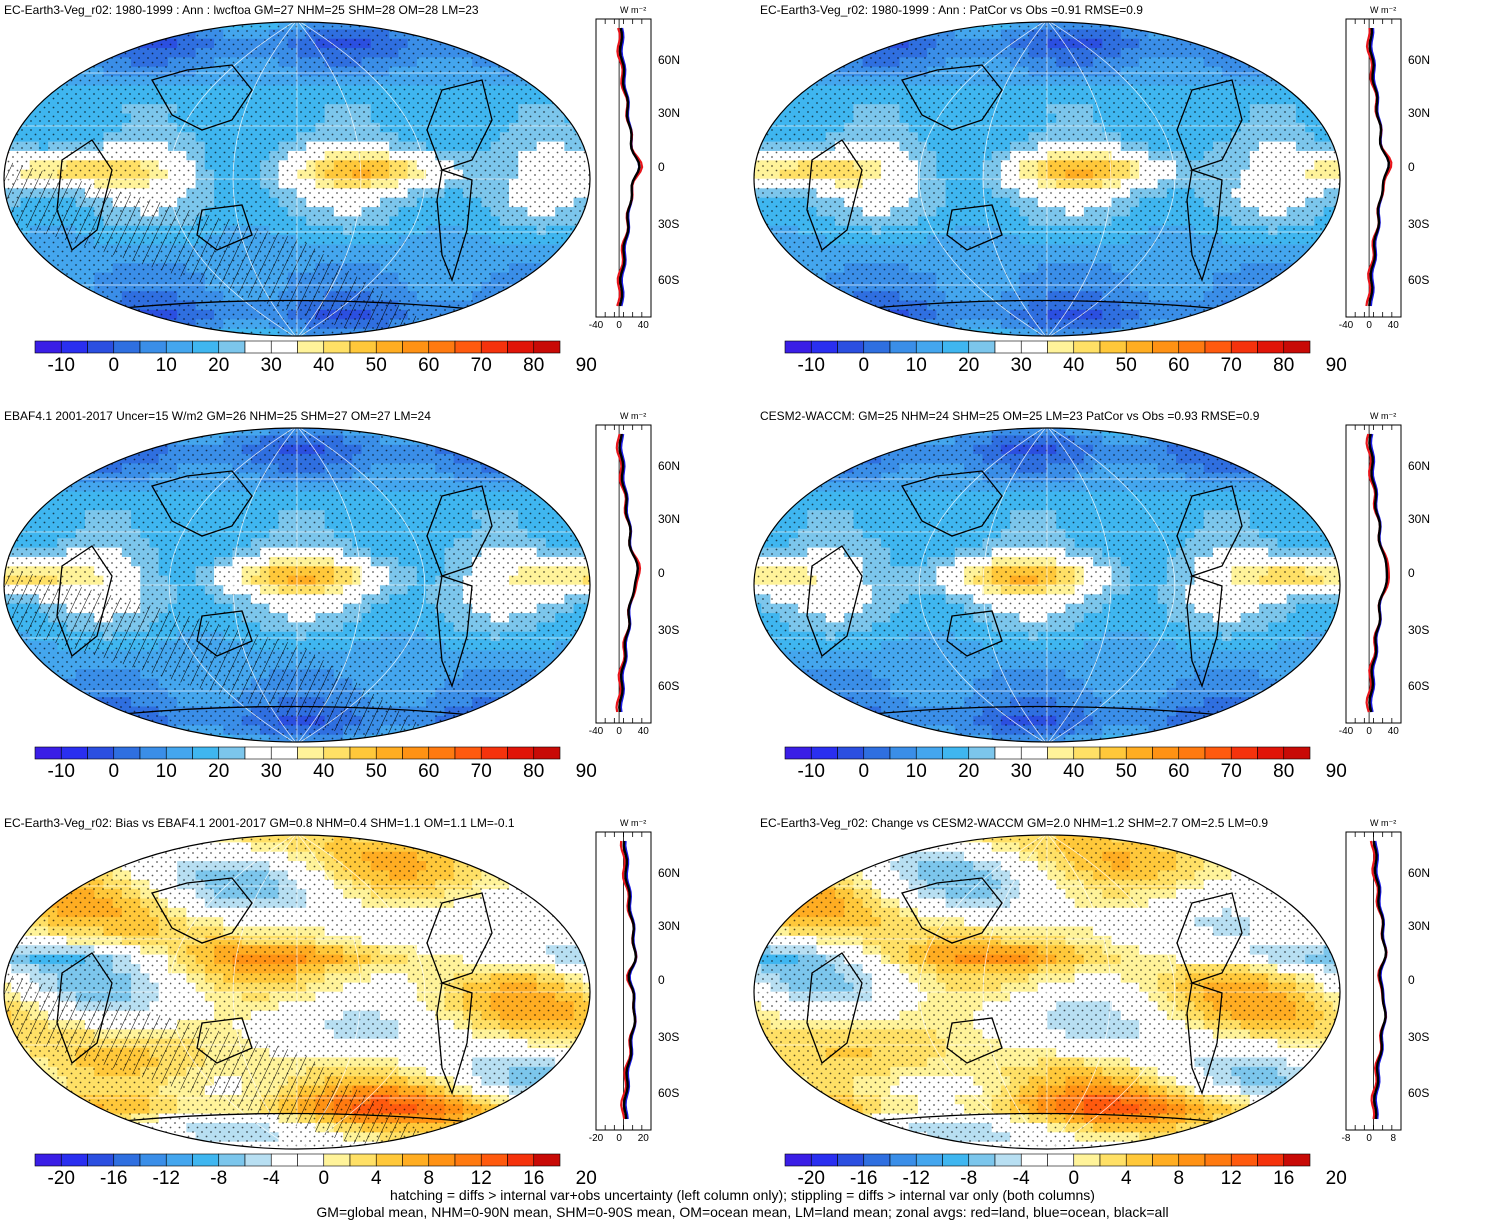 Image resolution: width=1485 pixels, height=1221 pixels. I want to click on colorbar-tick-label: 60, so click(1179, 771).